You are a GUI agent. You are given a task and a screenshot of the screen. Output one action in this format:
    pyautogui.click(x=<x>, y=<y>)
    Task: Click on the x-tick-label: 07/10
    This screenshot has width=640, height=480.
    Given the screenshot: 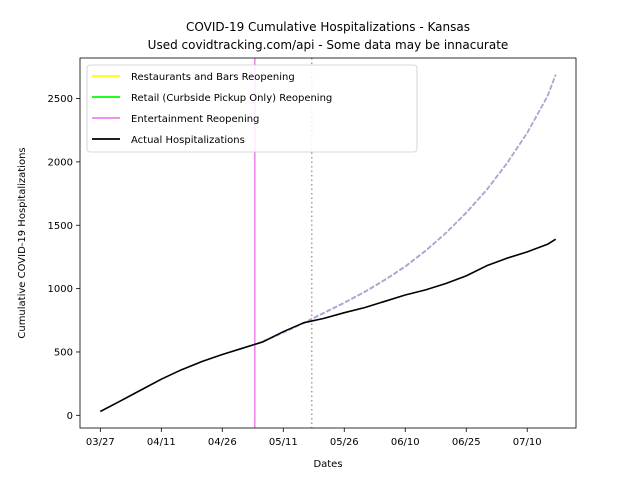 What is the action you would take?
    pyautogui.click(x=527, y=442)
    